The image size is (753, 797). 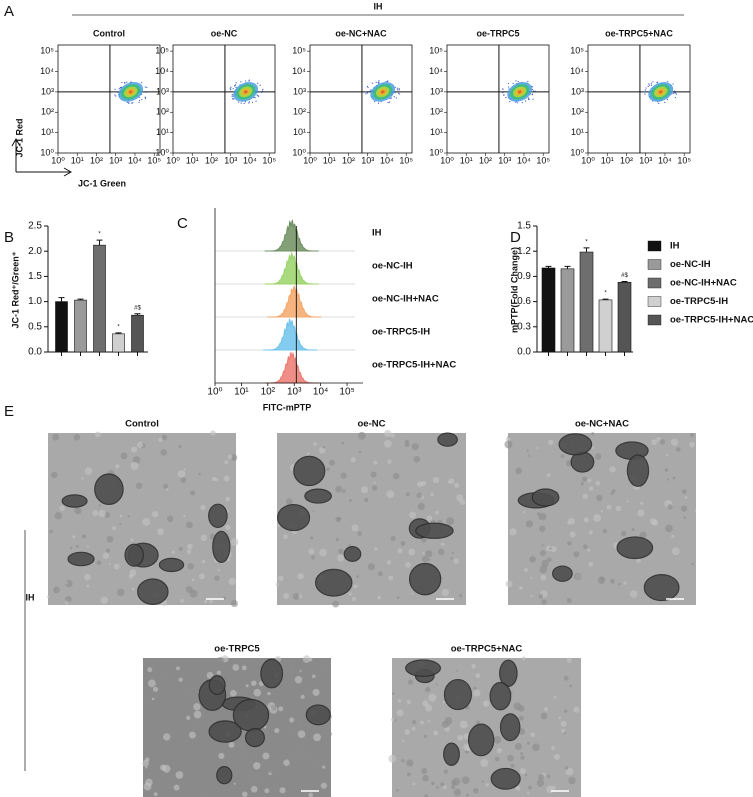 I want to click on series-label: oe-NC-IH, so click(x=392, y=265).